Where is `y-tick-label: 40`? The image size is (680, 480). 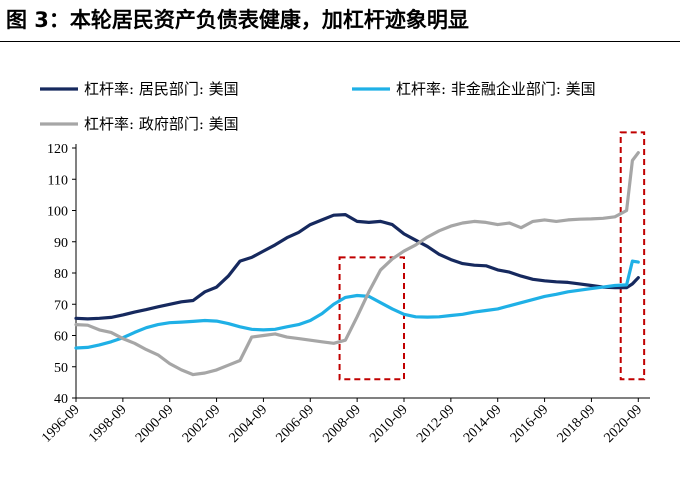
y-tick-label: 40 is located at coordinates (61, 399).